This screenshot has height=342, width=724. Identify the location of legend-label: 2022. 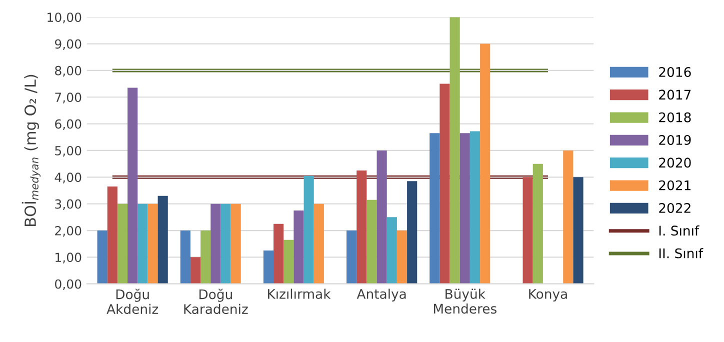
(674, 207).